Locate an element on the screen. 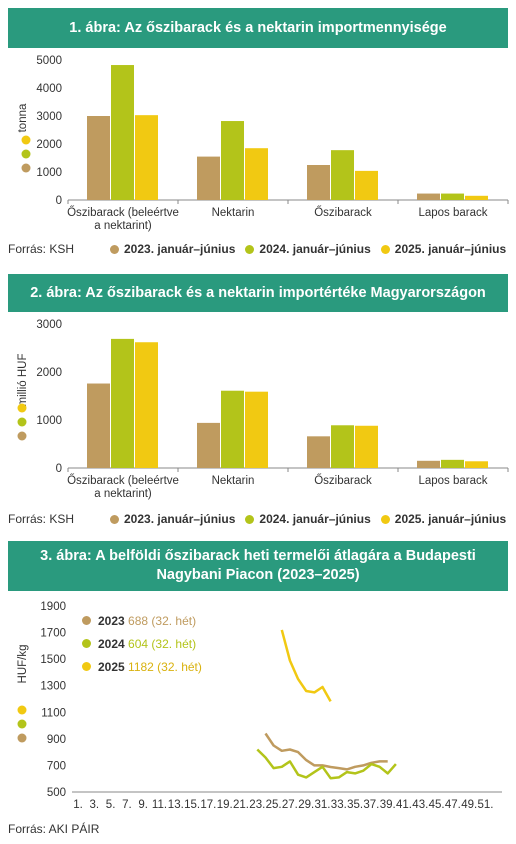 The height and width of the screenshot is (844, 516). x-tick-label: 47. is located at coordinates (453, 805).